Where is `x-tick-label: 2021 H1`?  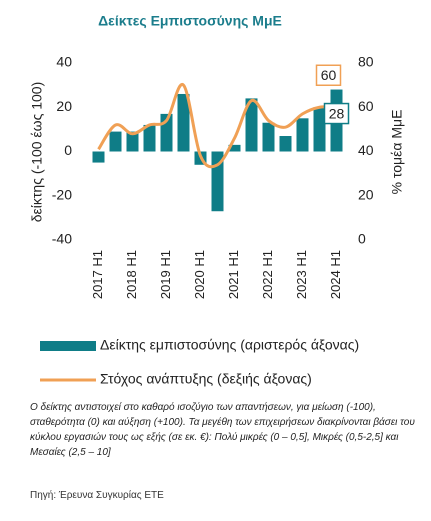
x-tick-label: 2021 H1 is located at coordinates (233, 274).